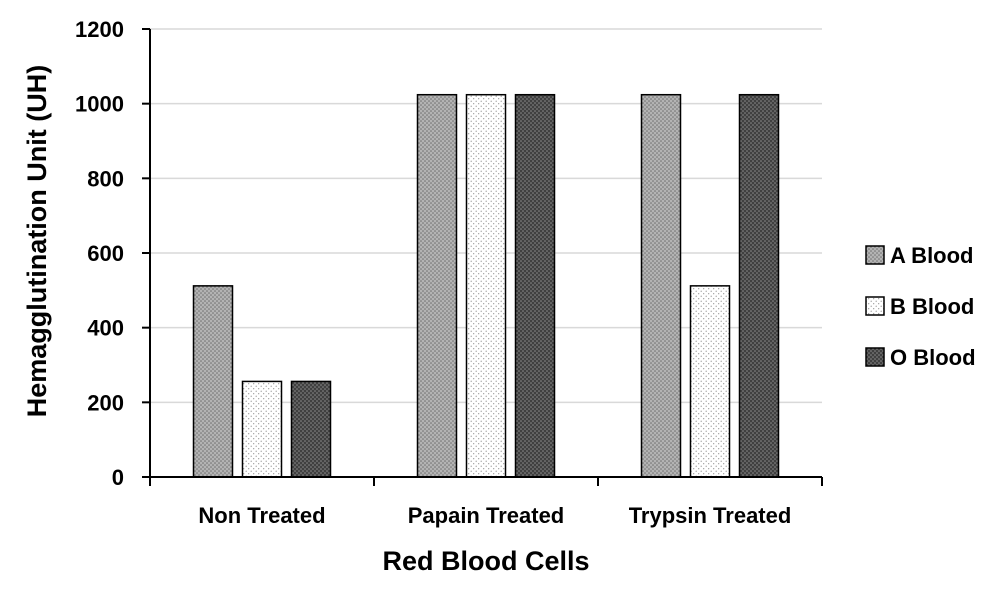 Image resolution: width=1000 pixels, height=589 pixels. What do you see at coordinates (932, 255) in the screenshot?
I see `legend-label: A Blood` at bounding box center [932, 255].